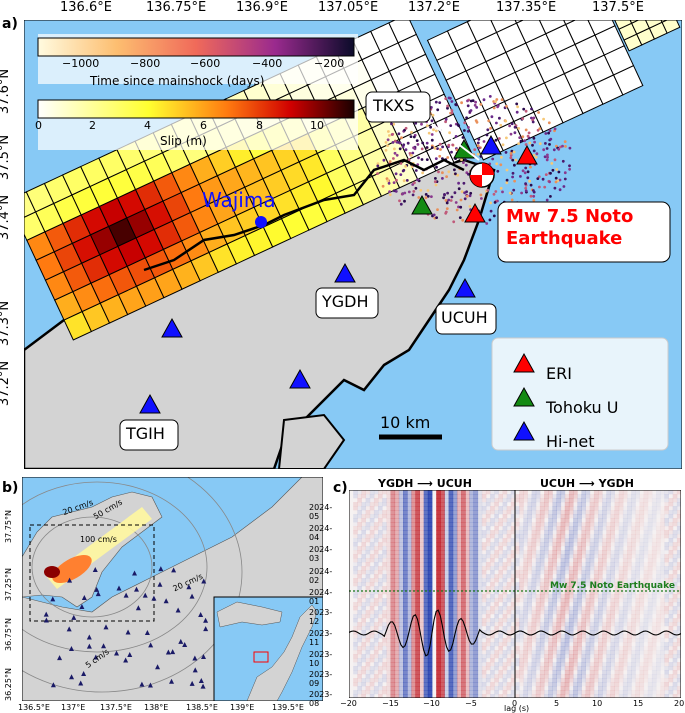 This screenshot has width=685, height=713. Describe the element at coordinates (466, 319) in the screenshot. I see `ucuh-label-box` at that location.